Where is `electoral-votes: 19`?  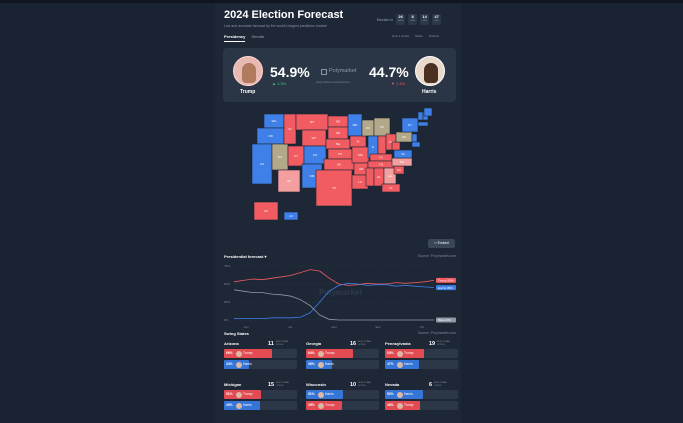
electoral-votes: 19 is located at coordinates (432, 343).